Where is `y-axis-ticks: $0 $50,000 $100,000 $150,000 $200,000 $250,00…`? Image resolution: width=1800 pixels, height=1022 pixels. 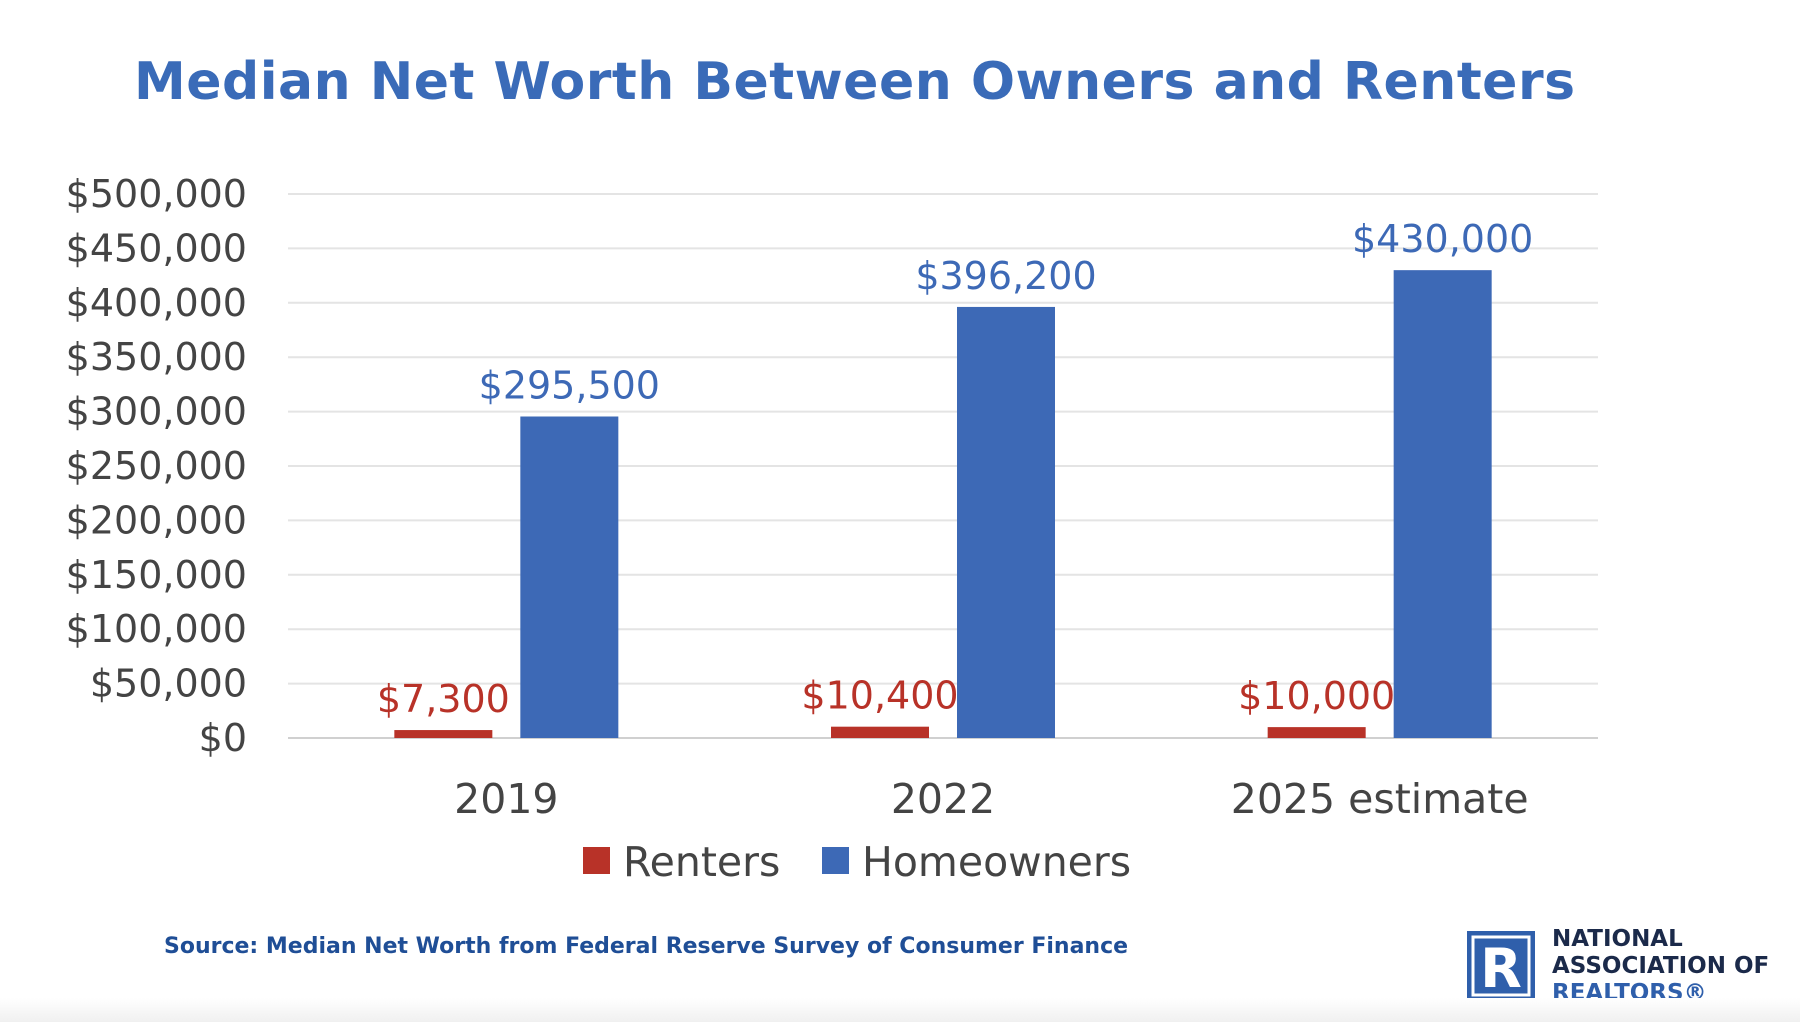 y-axis-ticks: $0 $50,000 $100,000 $150,000 $200,000 $250,00… is located at coordinates (156, 466).